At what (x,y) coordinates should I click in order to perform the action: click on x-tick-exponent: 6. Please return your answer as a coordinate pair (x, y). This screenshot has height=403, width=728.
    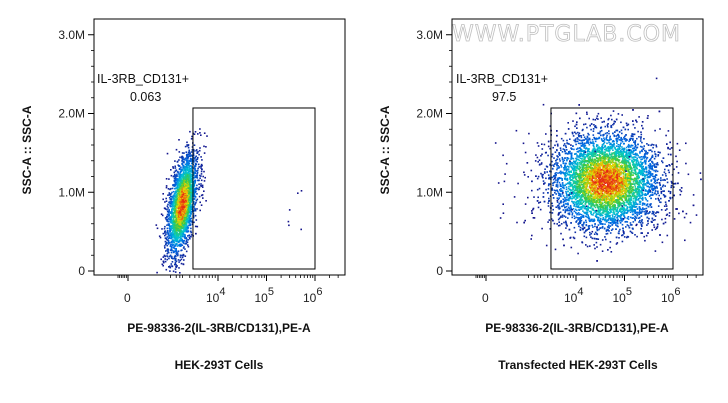
    Looking at the image, I should click on (319, 292).